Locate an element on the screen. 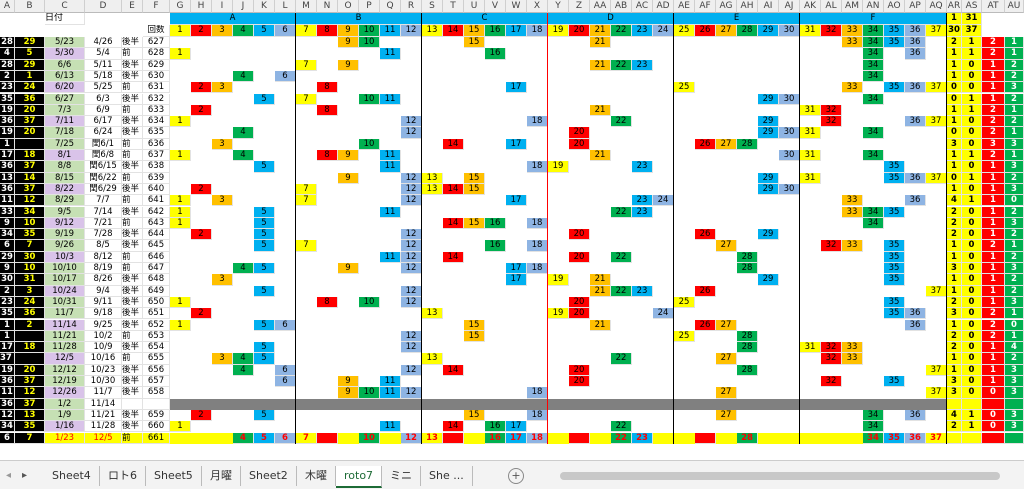  cell-f: 646 is located at coordinates (156, 257).